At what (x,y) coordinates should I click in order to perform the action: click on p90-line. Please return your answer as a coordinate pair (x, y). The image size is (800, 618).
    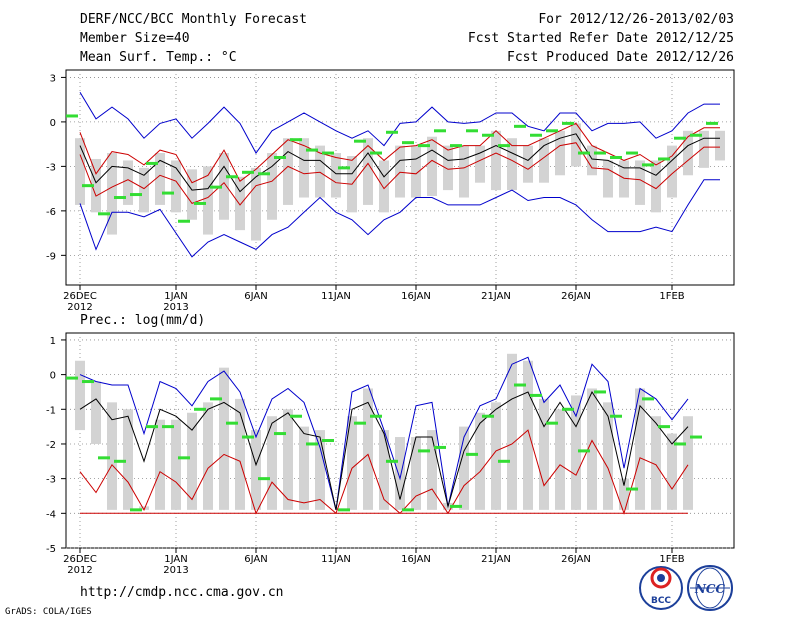
    Looking at the image, I should click on (399, 153).